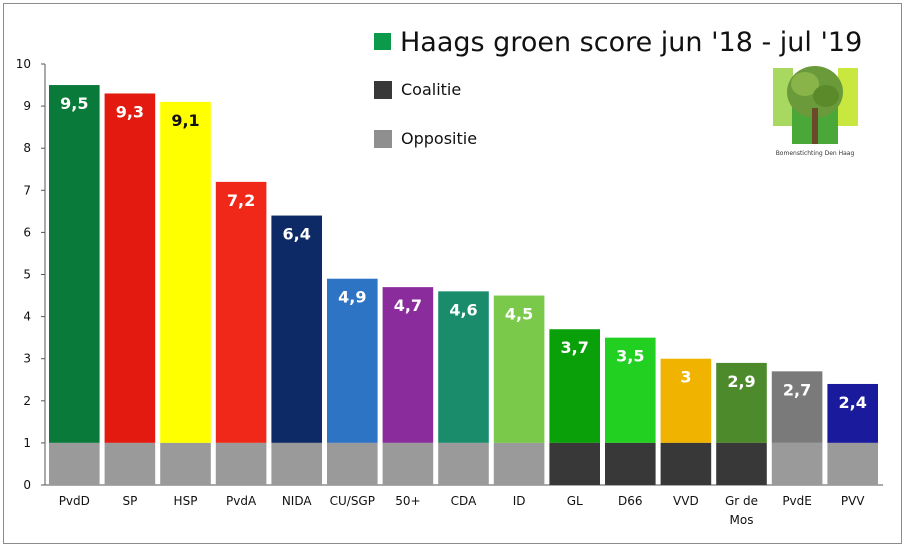 This screenshot has width=907, height=549. What do you see at coordinates (185, 120) in the screenshot?
I see `bar-value-label: 9,1` at bounding box center [185, 120].